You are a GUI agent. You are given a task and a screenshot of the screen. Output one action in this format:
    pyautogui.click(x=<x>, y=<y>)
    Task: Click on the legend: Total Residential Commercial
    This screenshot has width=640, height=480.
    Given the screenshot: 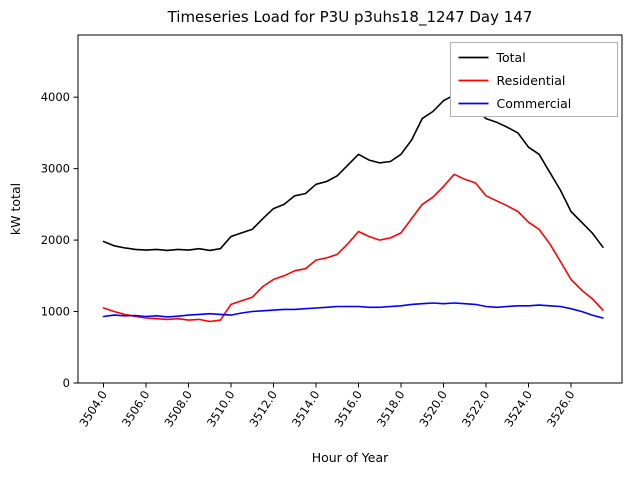 What is the action you would take?
    pyautogui.click(x=534, y=79)
    